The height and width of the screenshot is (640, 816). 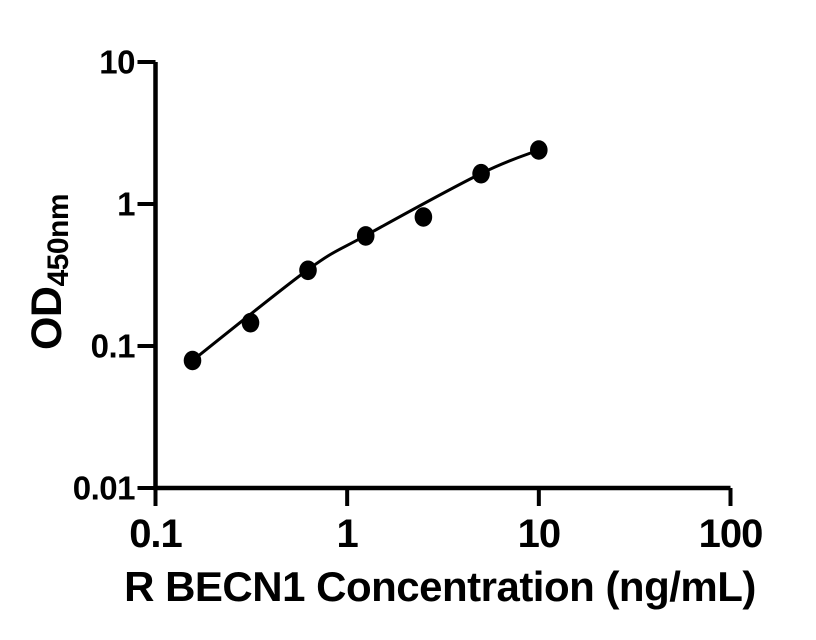 I want to click on x-axis-ticks, so click(x=443, y=497).